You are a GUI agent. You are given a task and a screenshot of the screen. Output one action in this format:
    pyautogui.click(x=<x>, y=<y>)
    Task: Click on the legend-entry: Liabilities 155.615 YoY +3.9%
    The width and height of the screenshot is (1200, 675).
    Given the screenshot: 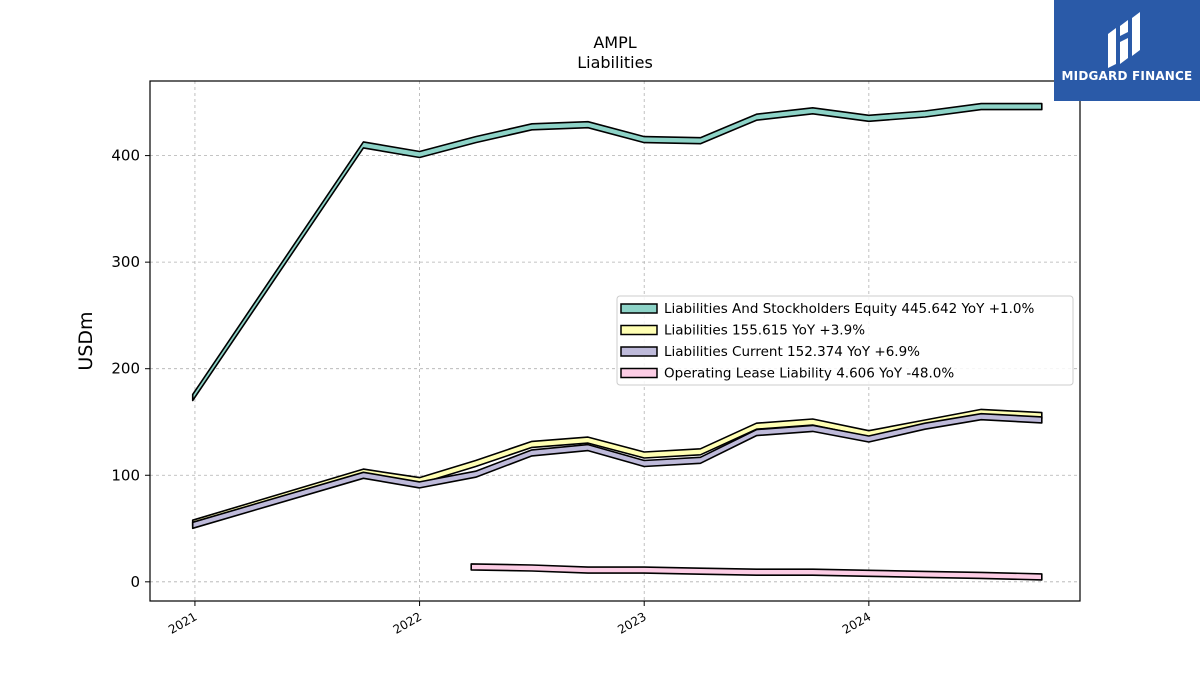 What is the action you would take?
    pyautogui.click(x=764, y=331)
    